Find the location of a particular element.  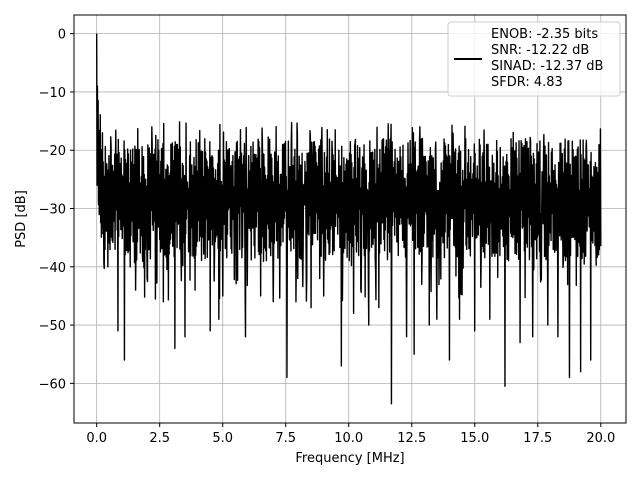

y-tick-label: −60 is located at coordinates (52, 384).